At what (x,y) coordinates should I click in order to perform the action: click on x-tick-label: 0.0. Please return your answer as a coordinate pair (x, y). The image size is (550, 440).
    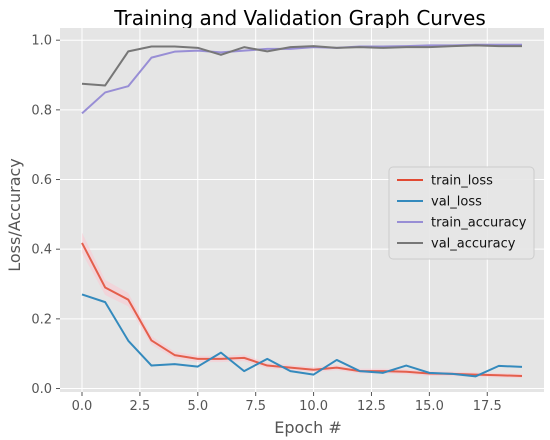
    Looking at the image, I should click on (82, 406).